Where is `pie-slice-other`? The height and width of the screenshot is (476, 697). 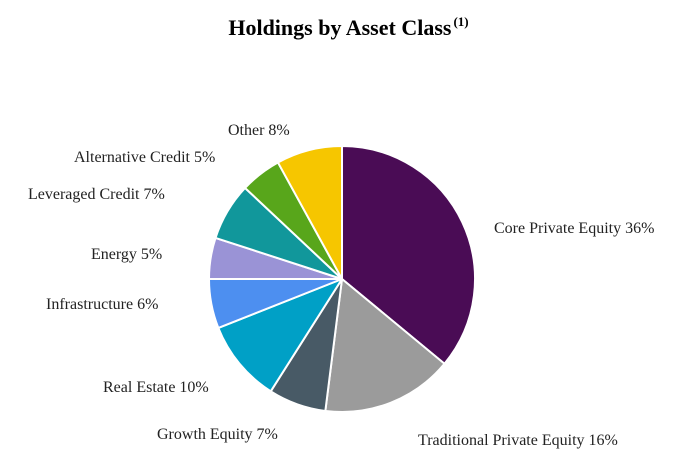
pie-slice-other is located at coordinates (309, 212).